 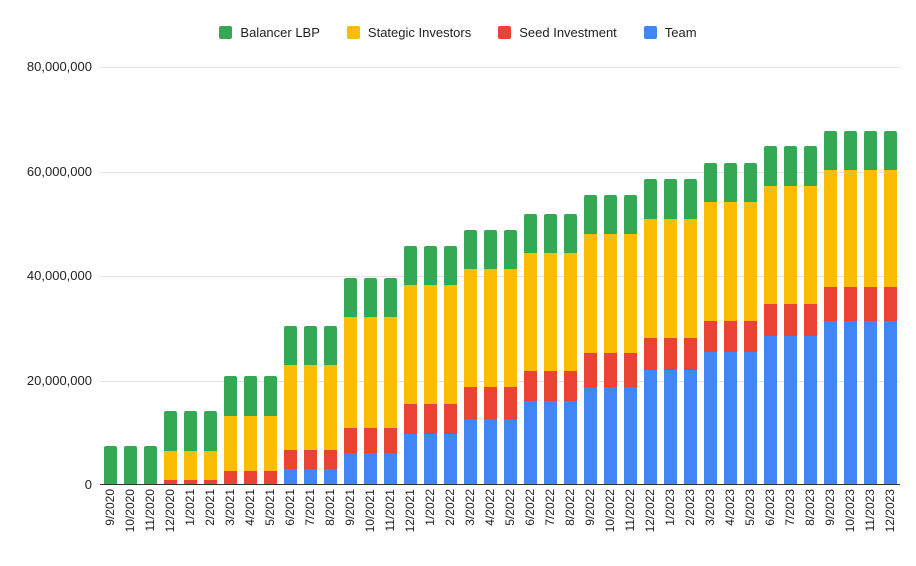 I want to click on x-axis-tick-label: 4/2023, so click(x=729, y=507).